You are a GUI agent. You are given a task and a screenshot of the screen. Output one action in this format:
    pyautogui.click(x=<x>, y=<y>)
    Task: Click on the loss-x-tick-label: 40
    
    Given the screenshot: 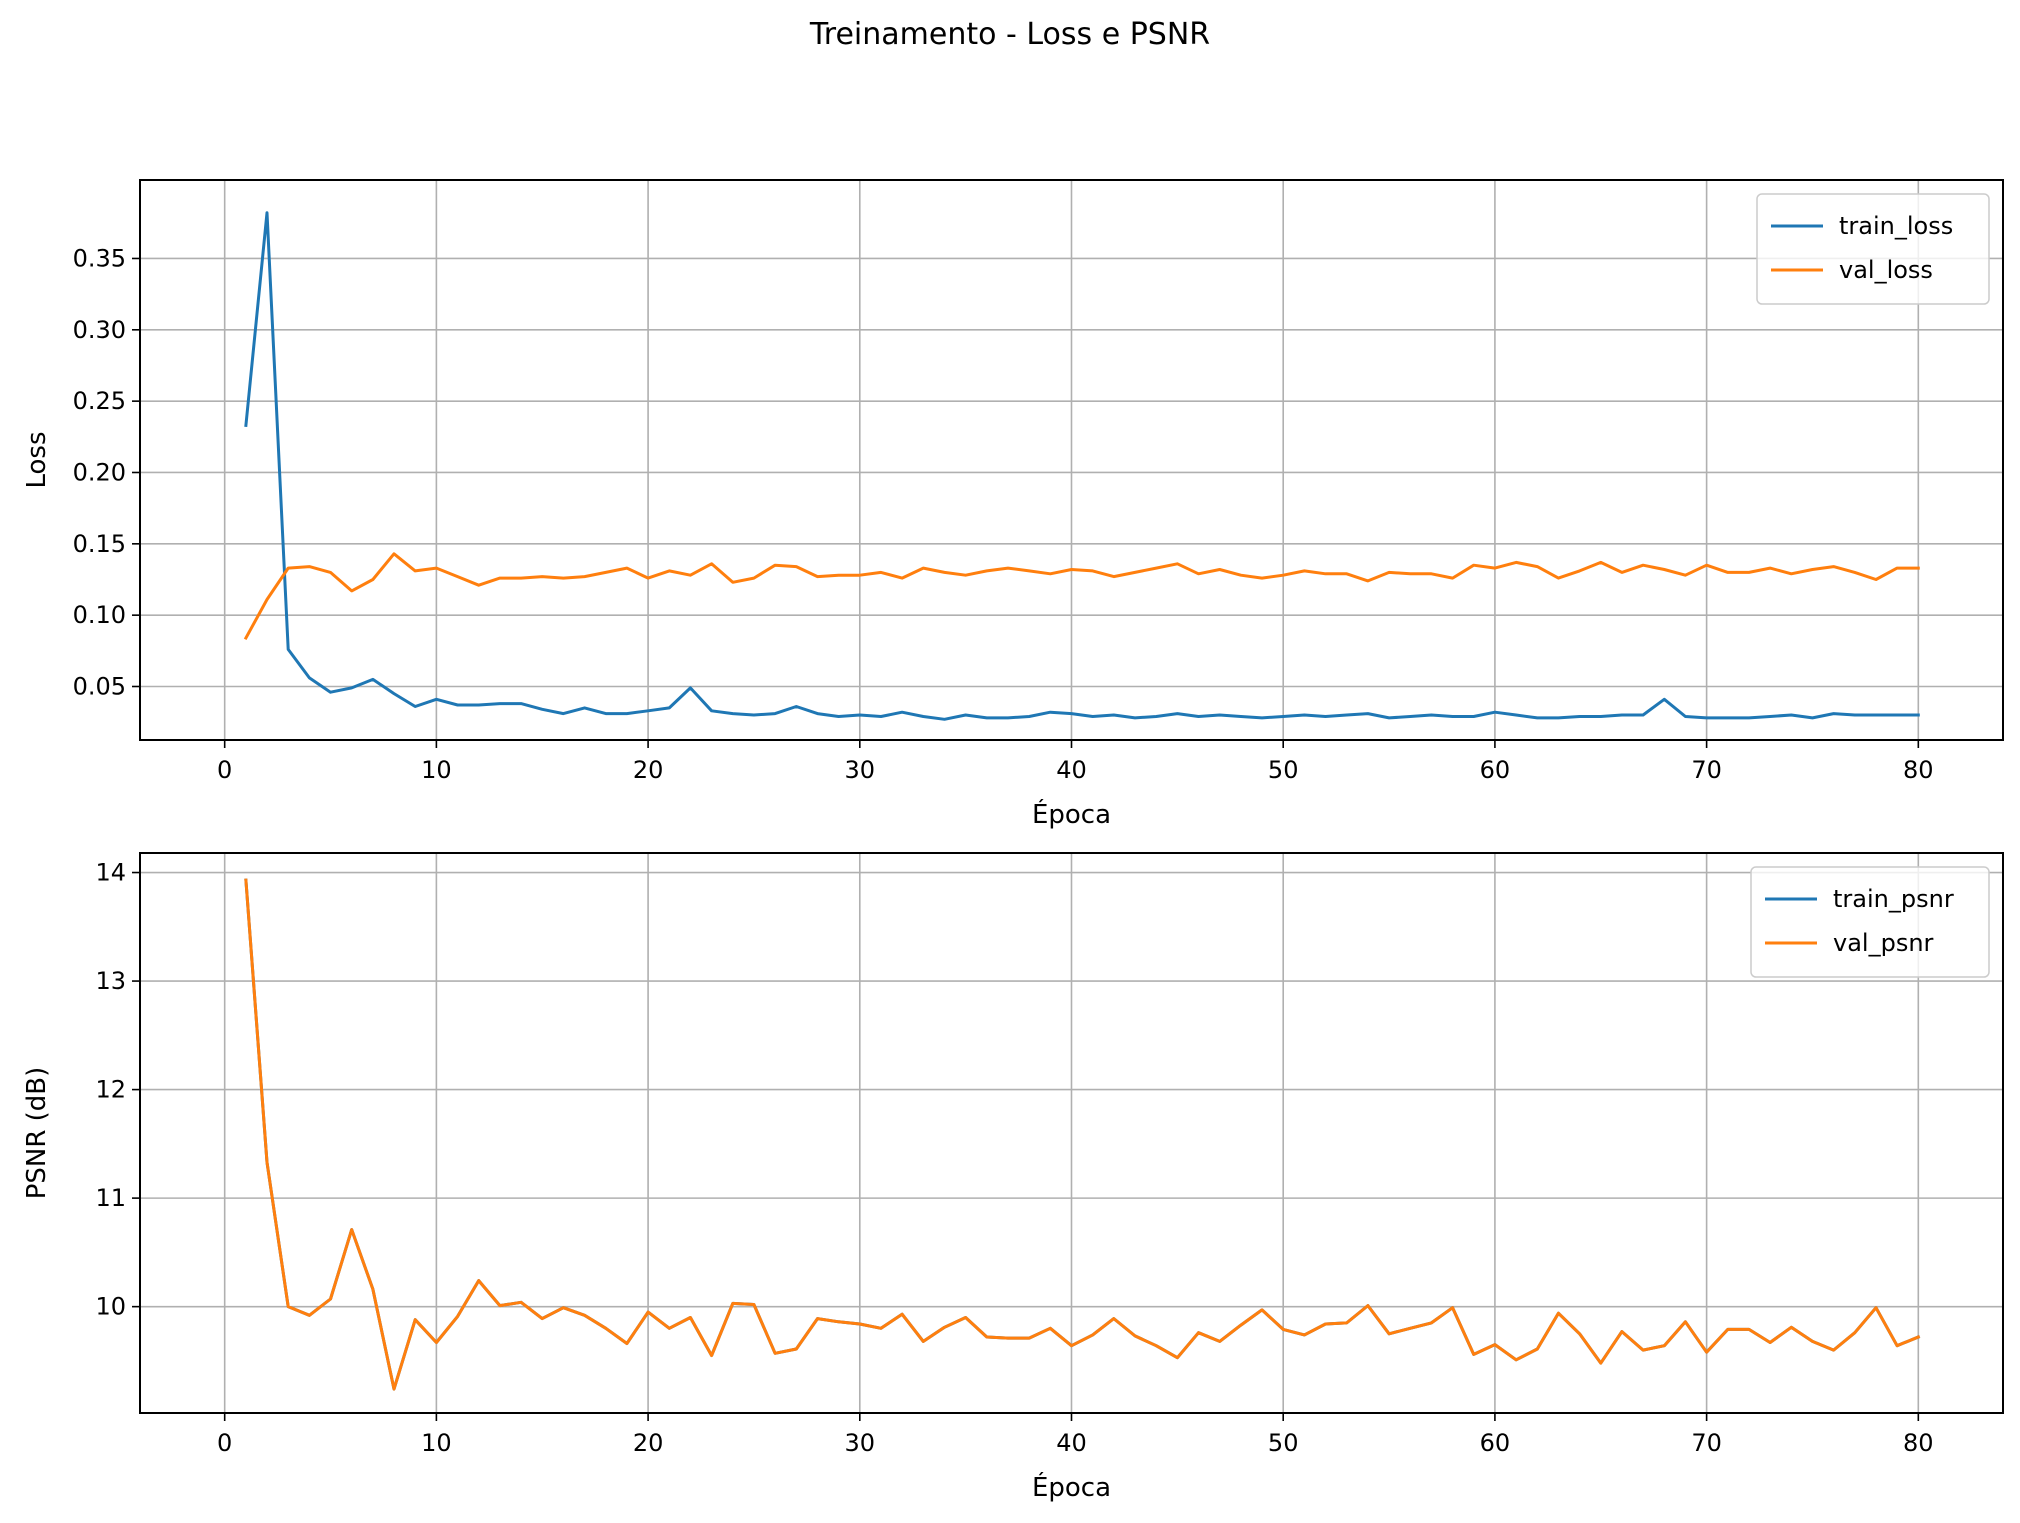 What is the action you would take?
    pyautogui.click(x=1071, y=770)
    